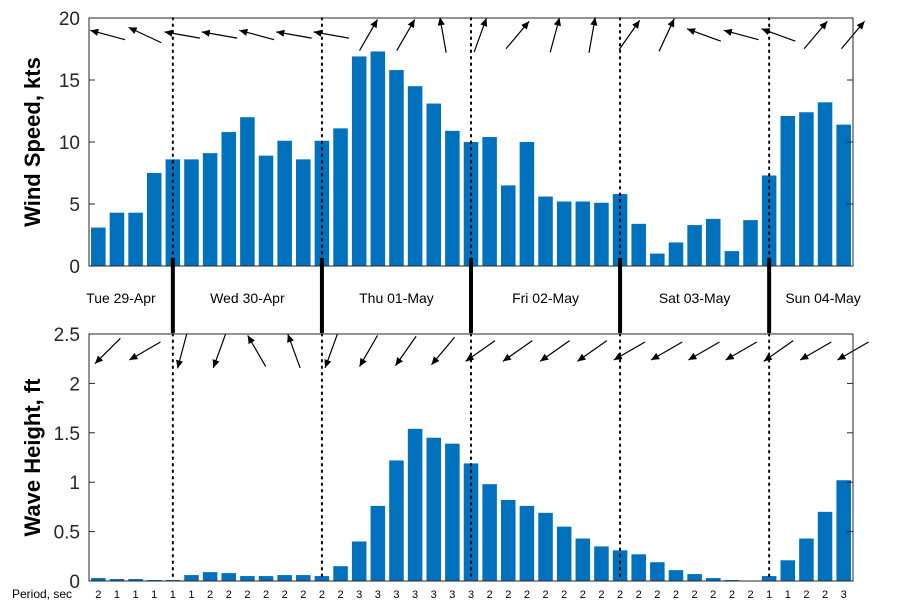 This screenshot has height=600, width=900. What do you see at coordinates (74, 205) in the screenshot?
I see `wind-y-tick-label: 5` at bounding box center [74, 205].